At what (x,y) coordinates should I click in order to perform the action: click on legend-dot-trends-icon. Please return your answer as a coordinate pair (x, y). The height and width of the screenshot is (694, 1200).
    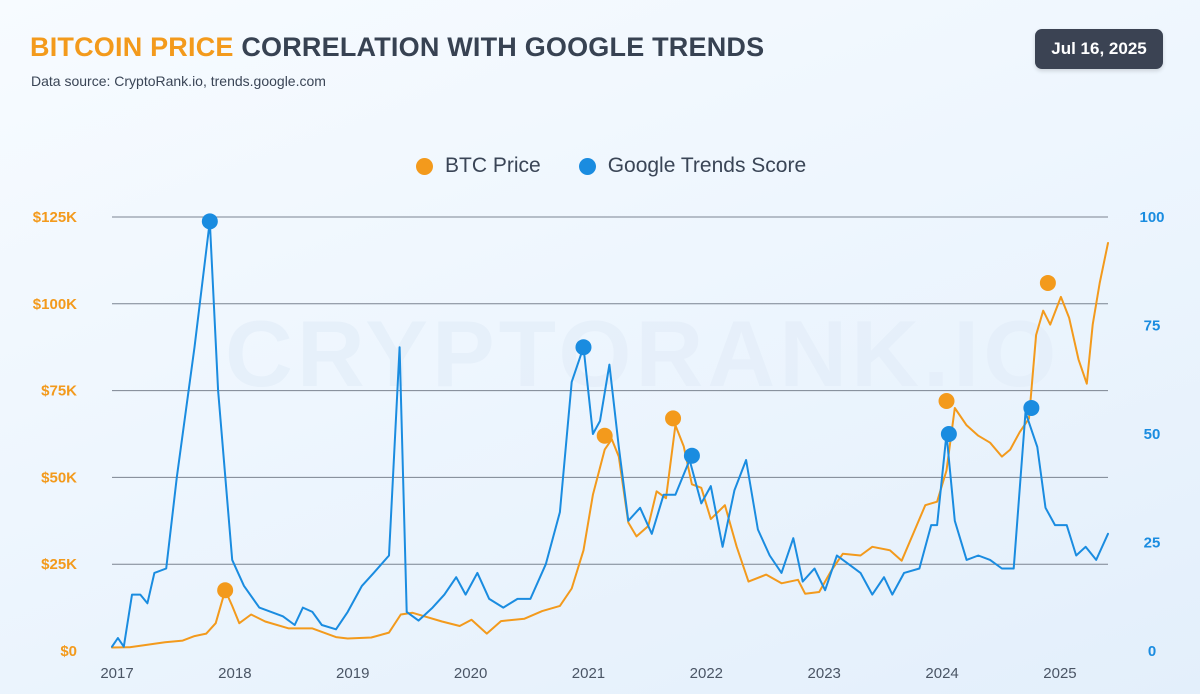
    Looking at the image, I should click on (587, 166).